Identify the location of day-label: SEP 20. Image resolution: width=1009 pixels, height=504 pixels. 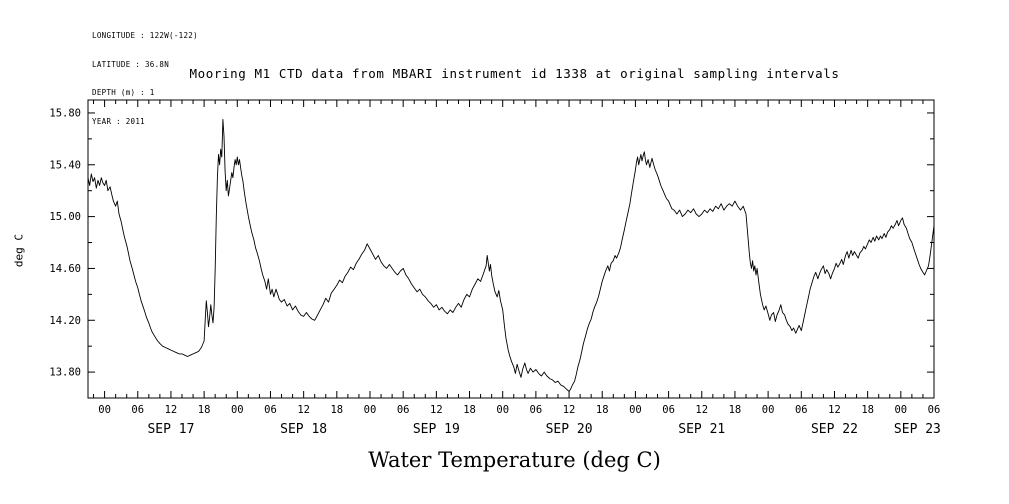
(569, 429).